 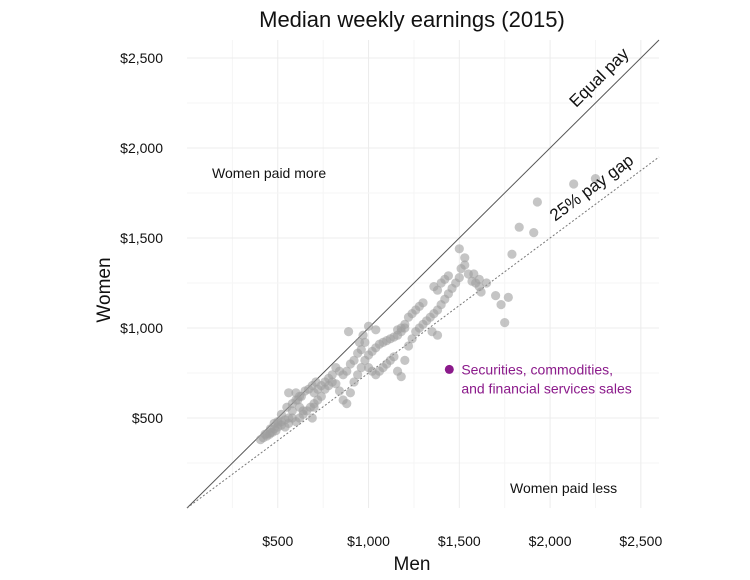 What do you see at coordinates (449, 369) in the screenshot?
I see `highlight-point` at bounding box center [449, 369].